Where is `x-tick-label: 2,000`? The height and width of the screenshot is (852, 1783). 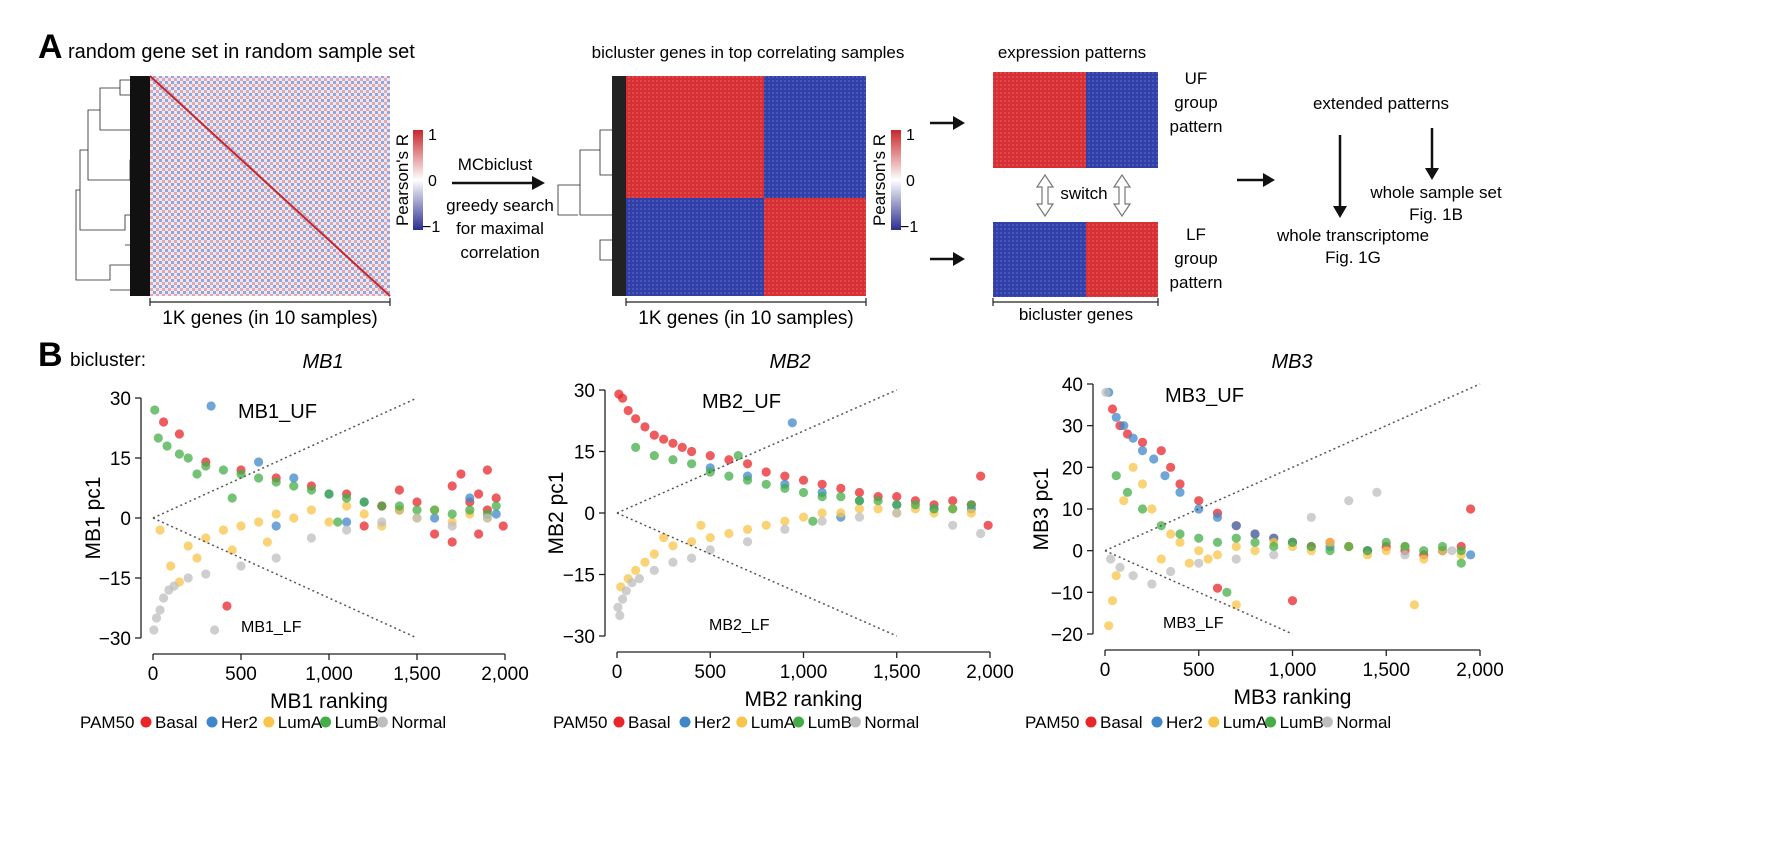
x-tick-label: 2,000 is located at coordinates (505, 674).